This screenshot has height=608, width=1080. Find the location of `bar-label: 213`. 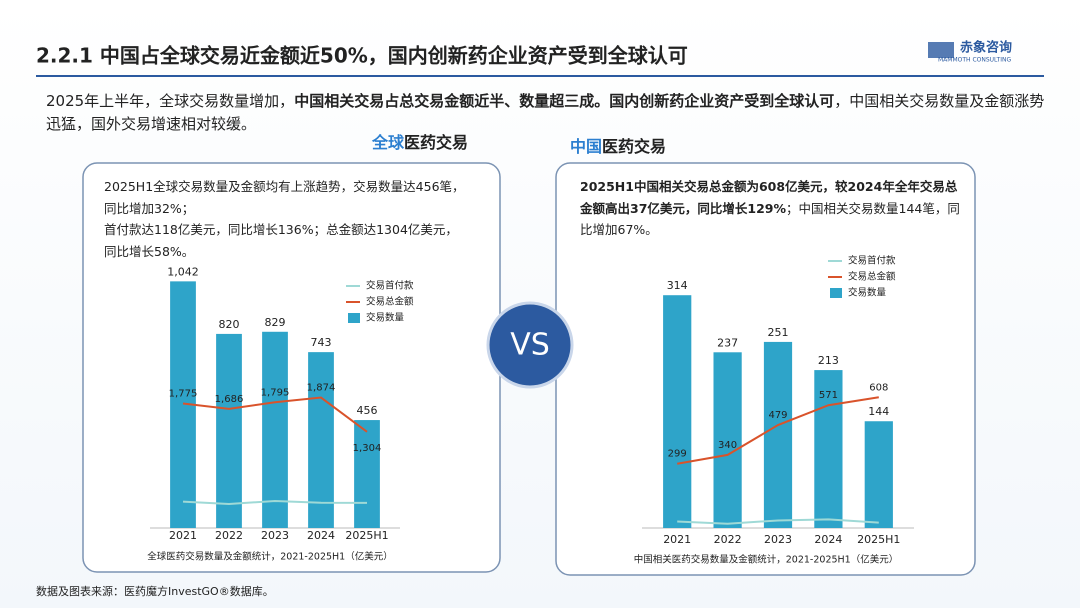

bar-label: 213 is located at coordinates (828, 360).